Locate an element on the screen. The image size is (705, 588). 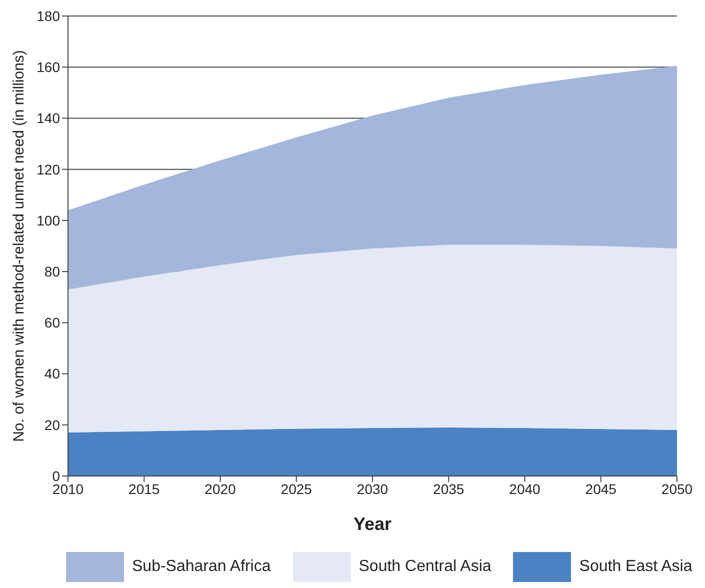
x-tick-label: 2030 is located at coordinates (372, 488).